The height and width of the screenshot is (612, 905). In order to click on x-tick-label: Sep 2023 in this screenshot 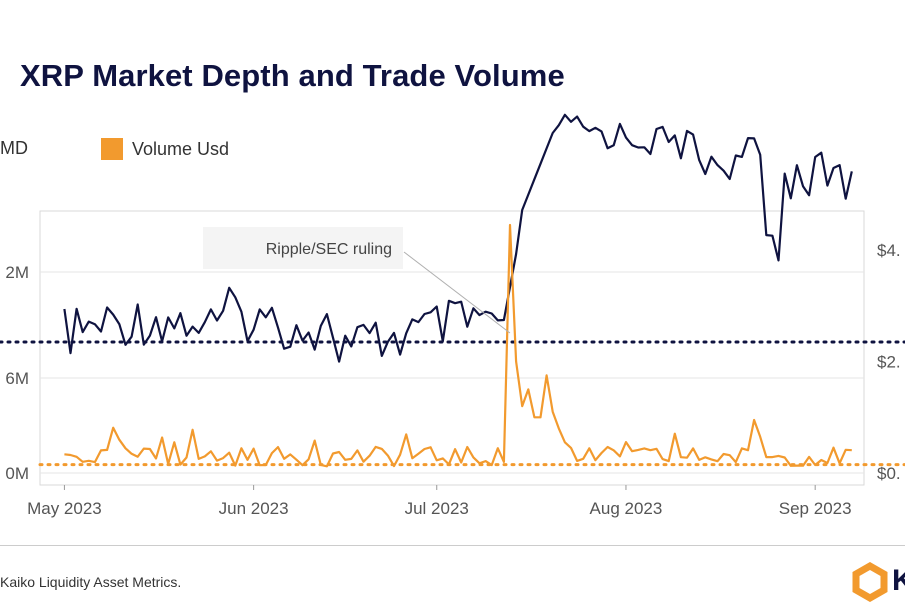, I will do `click(815, 508)`.